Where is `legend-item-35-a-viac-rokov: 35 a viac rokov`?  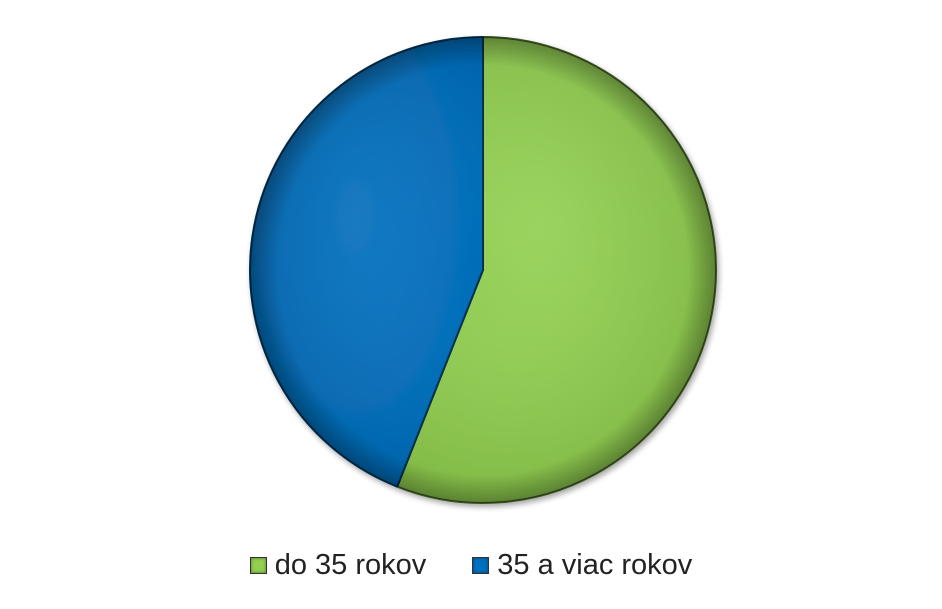 legend-item-35-a-viac-rokov: 35 a viac rokov is located at coordinates (582, 565).